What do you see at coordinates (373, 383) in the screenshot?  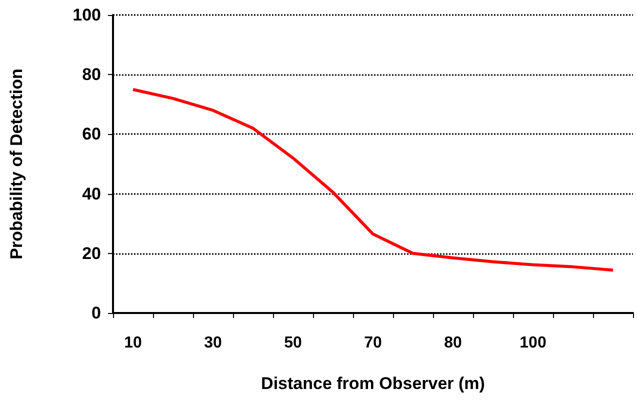 I see `x-axis-title: Distance from Observer (m)` at bounding box center [373, 383].